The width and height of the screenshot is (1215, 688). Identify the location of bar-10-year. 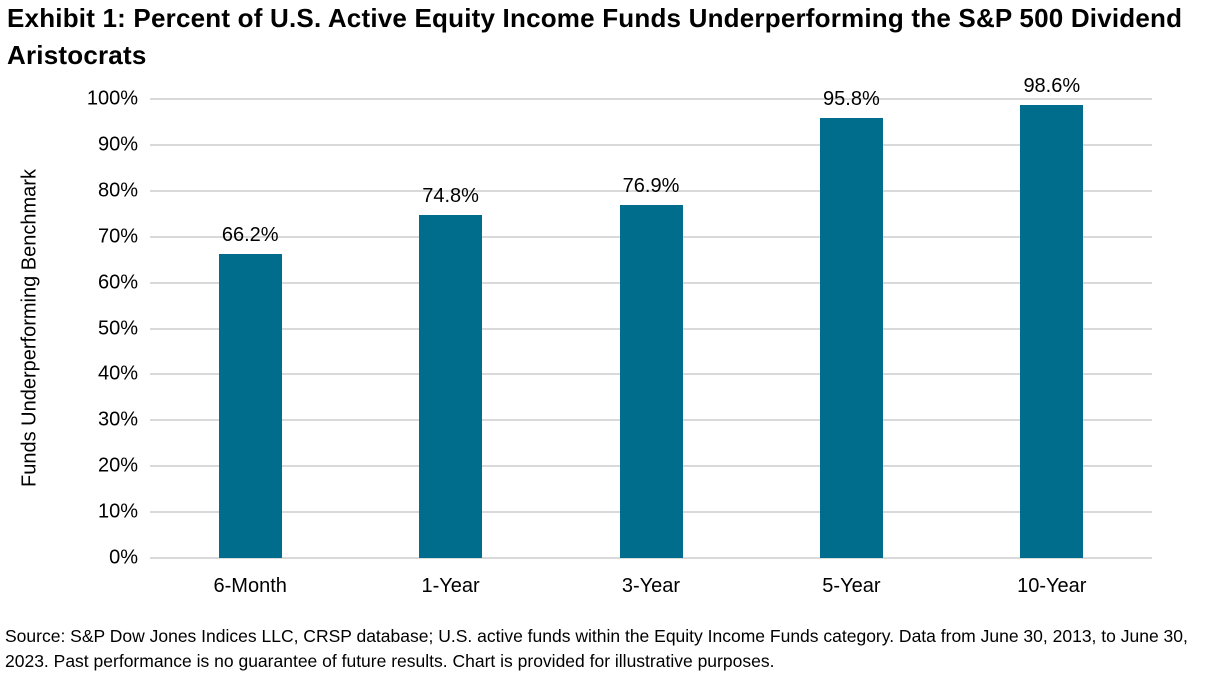
(1052, 331).